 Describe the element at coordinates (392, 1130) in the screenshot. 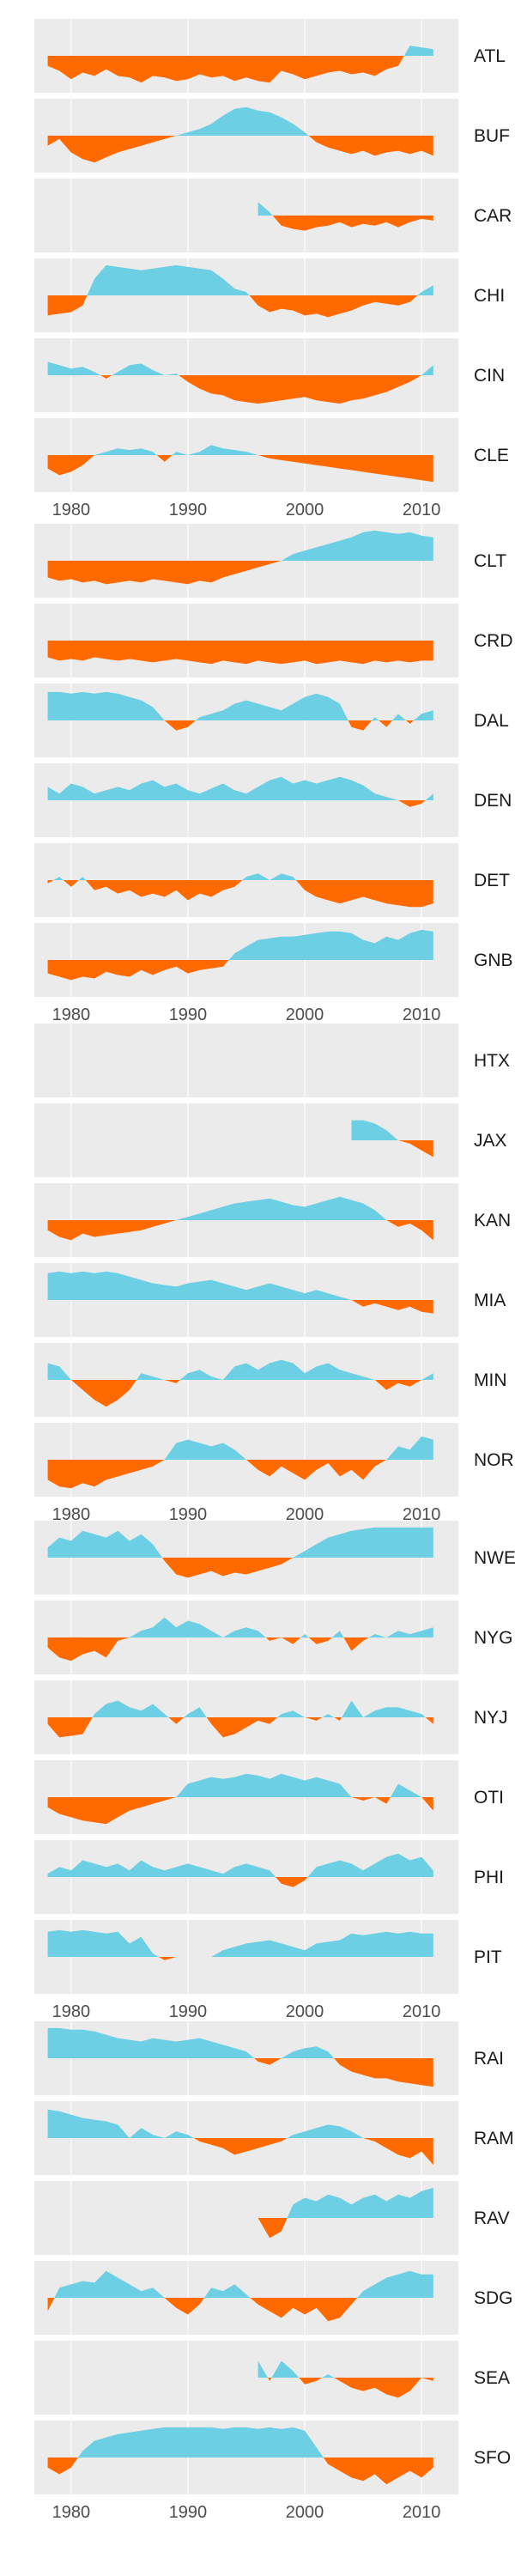

I see `area-positive-jax` at that location.